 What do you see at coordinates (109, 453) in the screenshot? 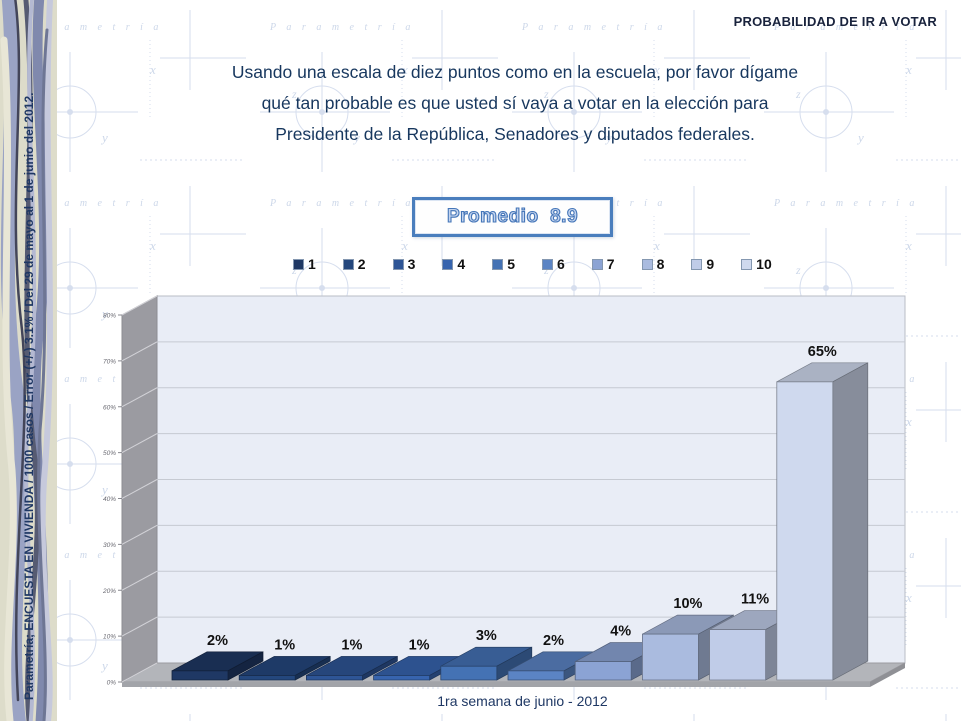
I see `y-tick-label: 50%` at bounding box center [109, 453].